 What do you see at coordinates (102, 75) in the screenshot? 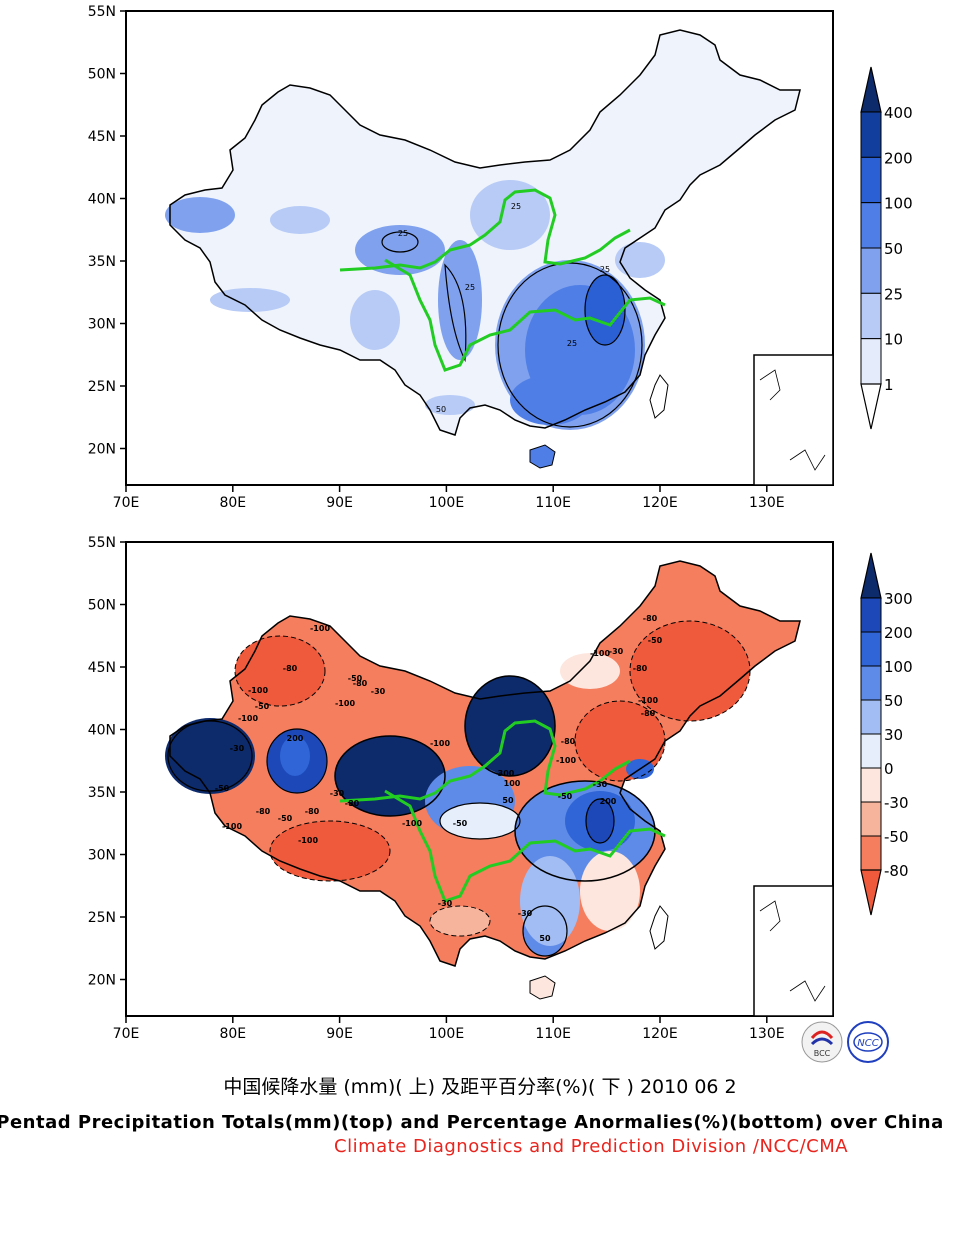
I see `lat-tick-label: 50N` at bounding box center [102, 75].